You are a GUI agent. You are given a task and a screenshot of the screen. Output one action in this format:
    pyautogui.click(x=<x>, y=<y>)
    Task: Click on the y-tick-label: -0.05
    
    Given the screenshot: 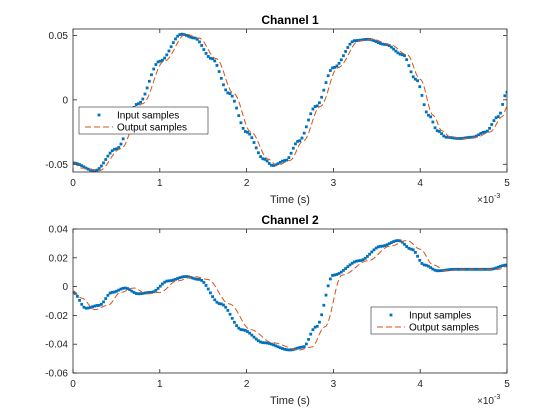 What is the action you would take?
    pyautogui.click(x=56, y=165)
    